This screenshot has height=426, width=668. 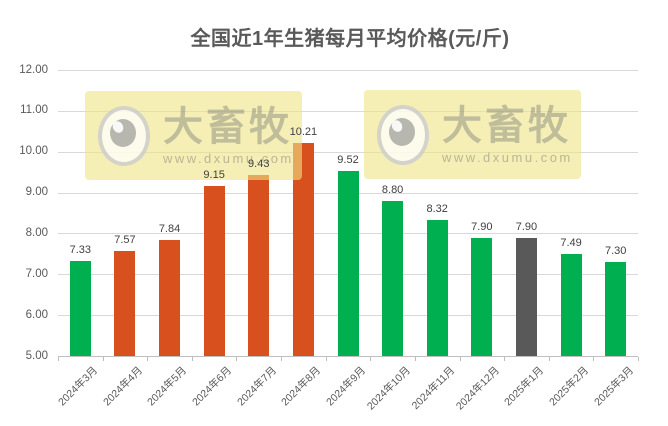 I want to click on bar-2024年12月, so click(x=482, y=296).